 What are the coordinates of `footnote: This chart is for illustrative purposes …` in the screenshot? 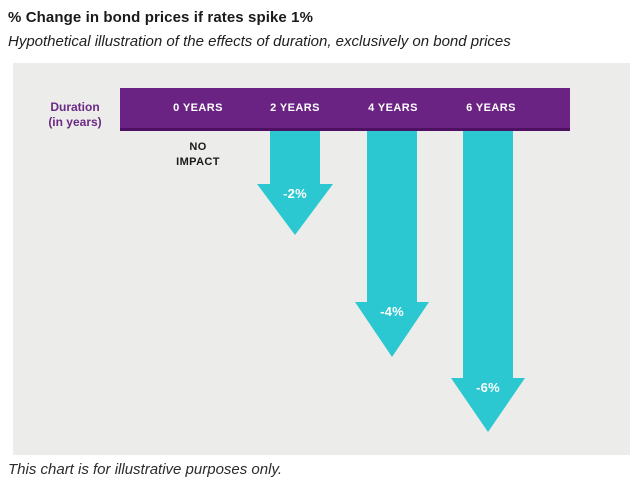 It's located at (145, 469).